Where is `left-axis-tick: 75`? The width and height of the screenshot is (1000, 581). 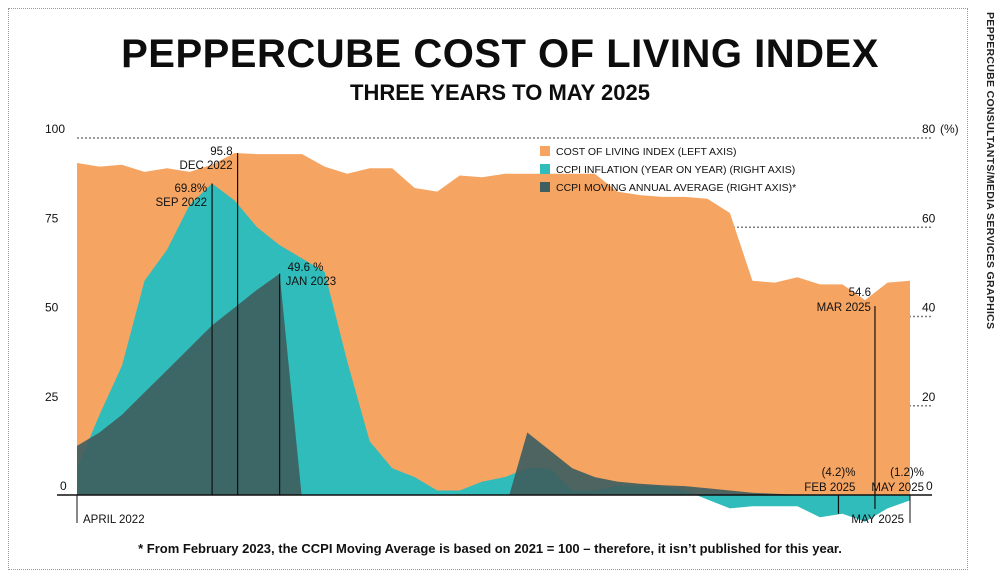
left-axis-tick: 75 is located at coordinates (52, 218).